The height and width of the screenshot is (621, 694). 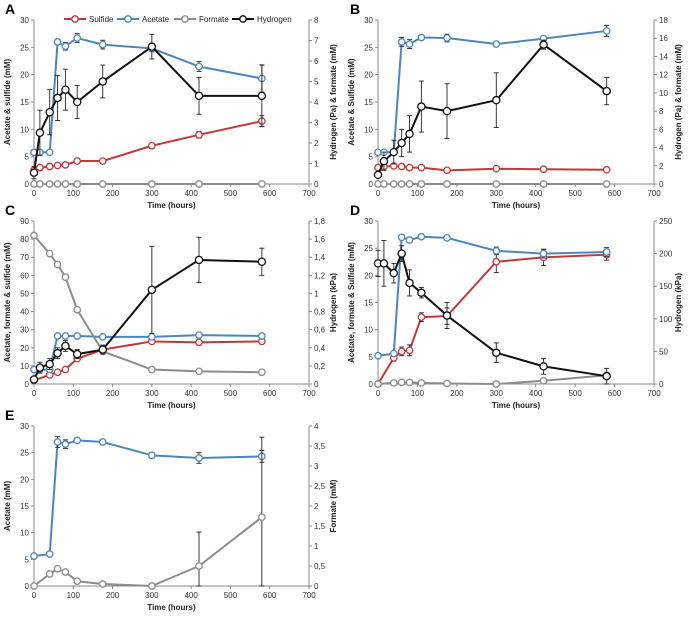 I want to click on panel-c-xtick-label: 100, so click(x=74, y=393).